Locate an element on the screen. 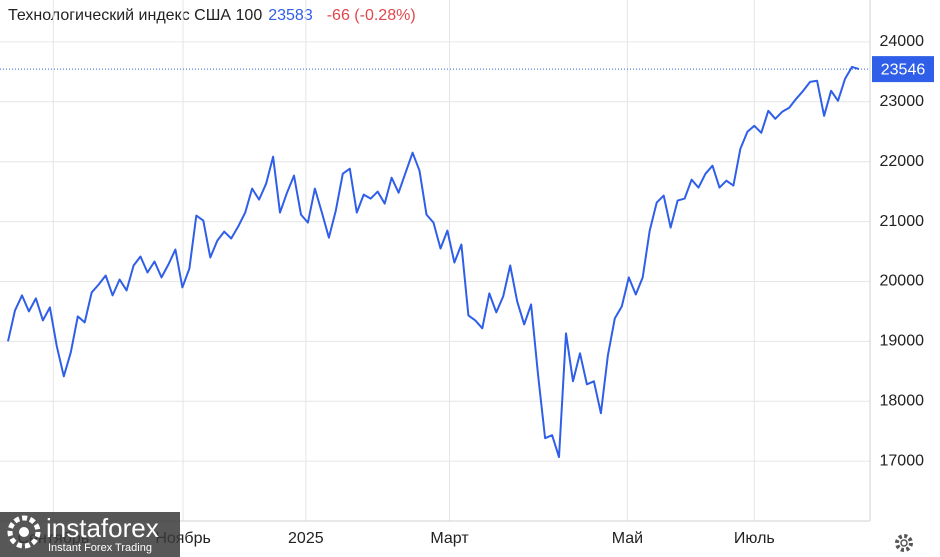  x-tick-label: Июль is located at coordinates (754, 538).